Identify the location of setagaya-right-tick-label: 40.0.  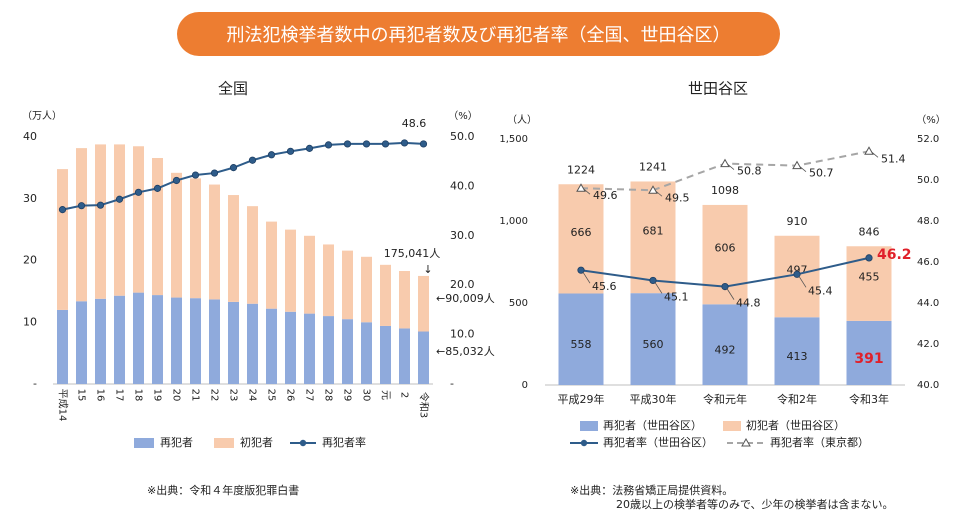
(928, 385).